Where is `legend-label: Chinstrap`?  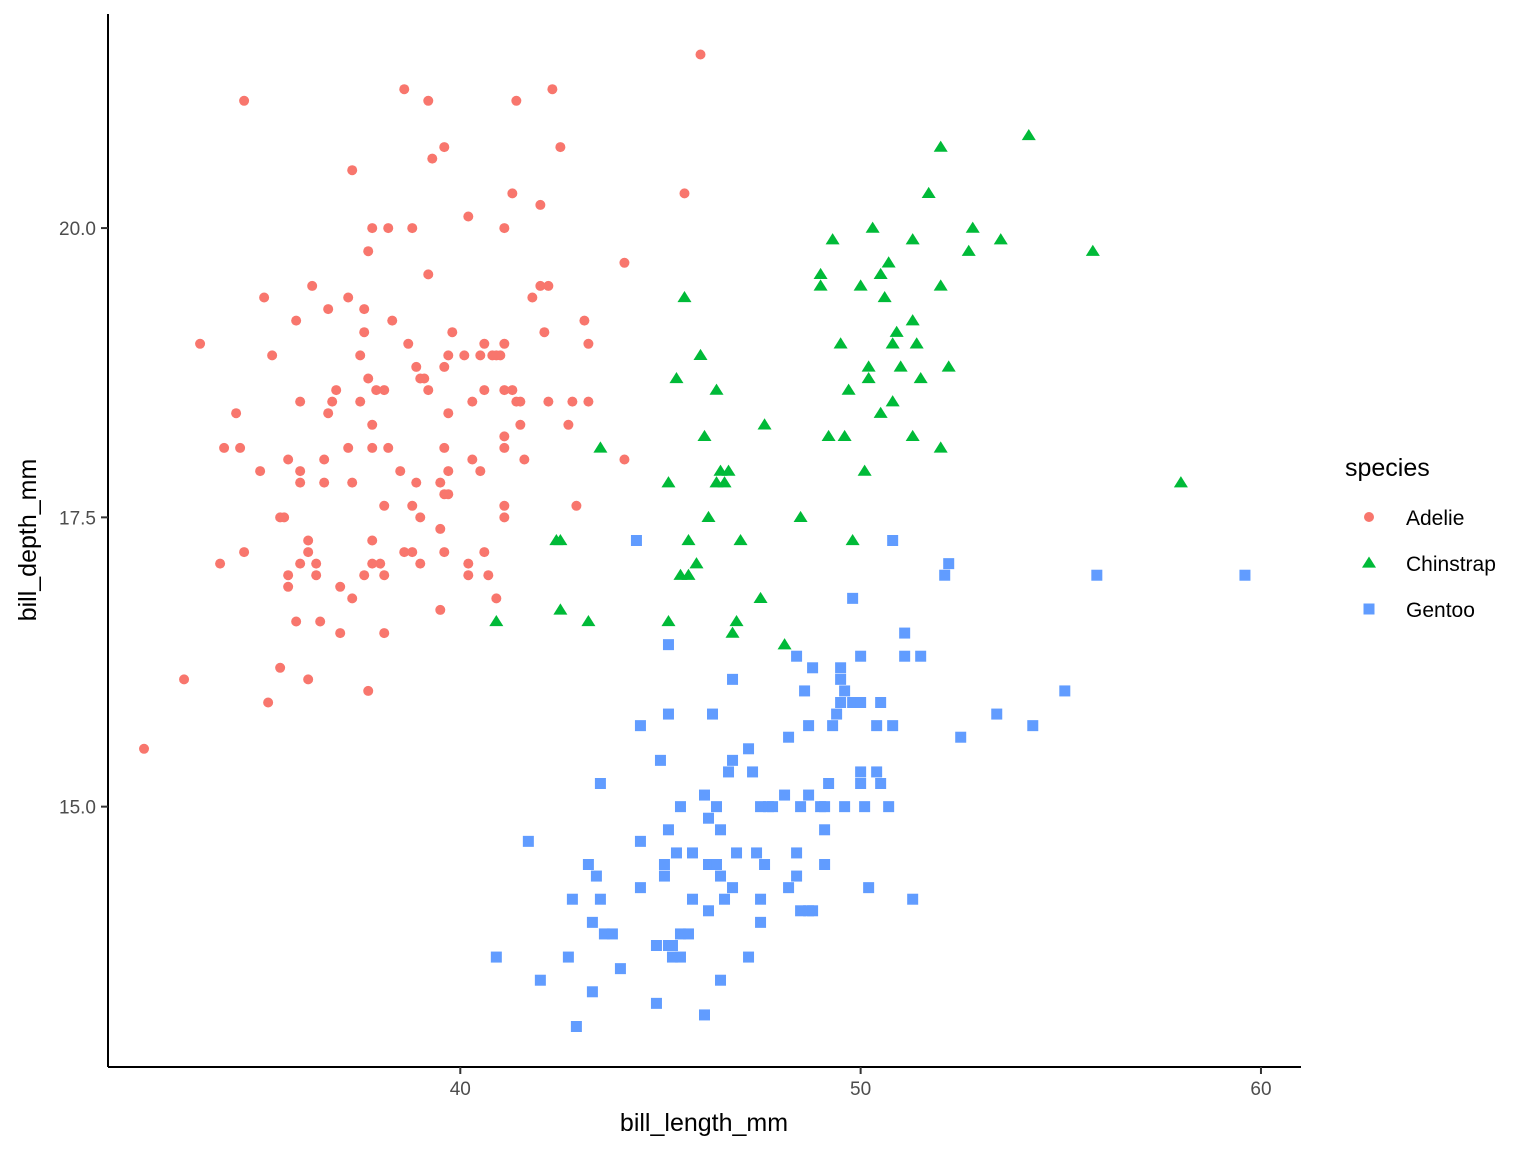 legend-label: Chinstrap is located at coordinates (1451, 564).